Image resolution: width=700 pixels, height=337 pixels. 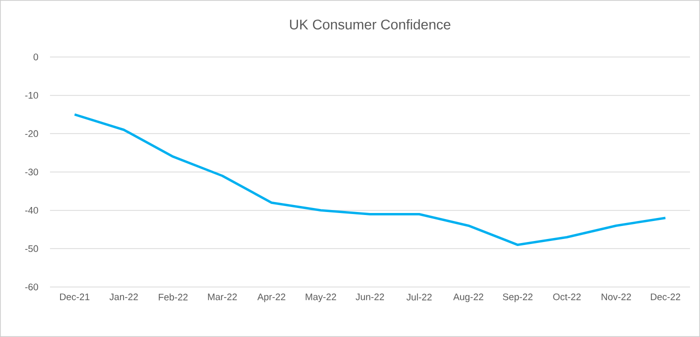 What do you see at coordinates (468, 298) in the screenshot?
I see `x-tick-label: Aug-22` at bounding box center [468, 298].